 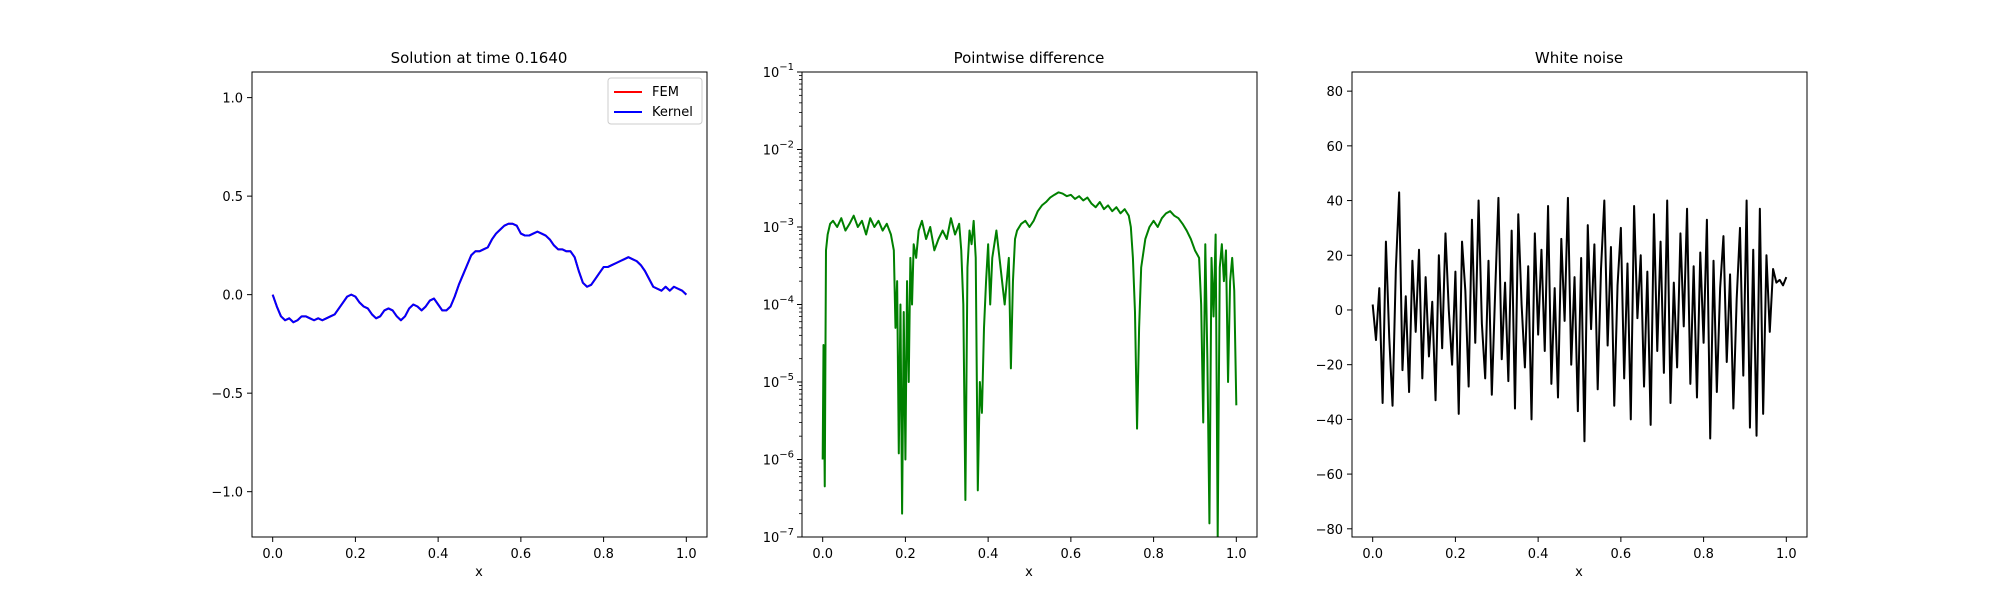 I want to click on noise-xtick-label: 0.4, so click(x=1538, y=554).